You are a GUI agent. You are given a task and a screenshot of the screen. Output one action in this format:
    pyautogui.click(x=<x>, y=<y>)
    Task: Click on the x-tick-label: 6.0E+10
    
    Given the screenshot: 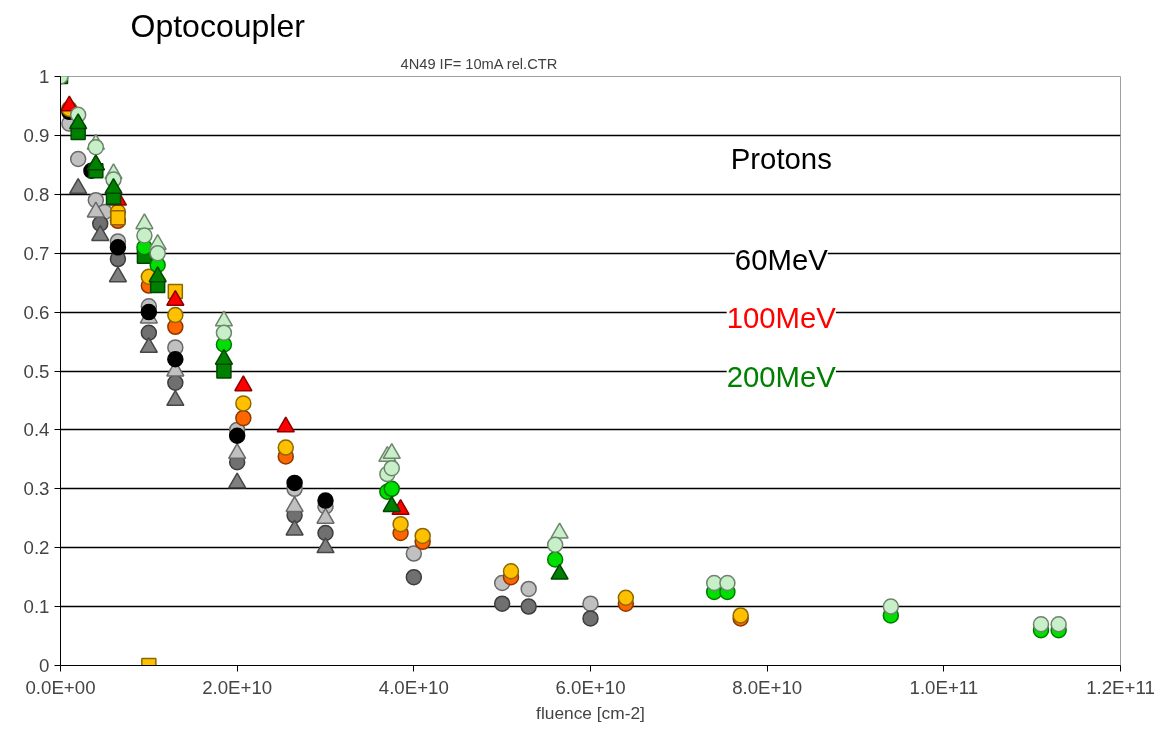 What is the action you would take?
    pyautogui.click(x=590, y=687)
    